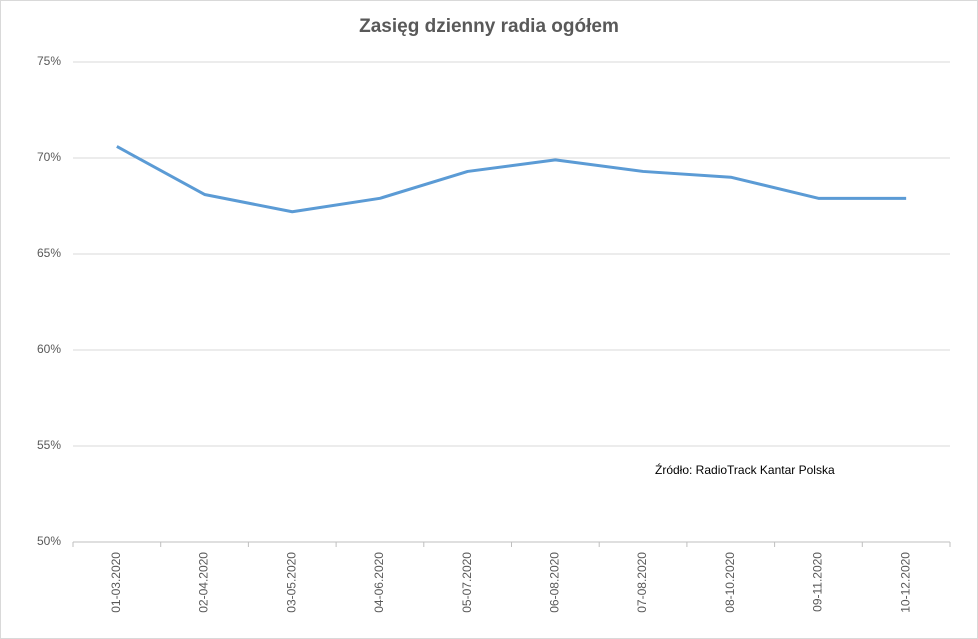 The height and width of the screenshot is (639, 978). What do you see at coordinates (49, 541) in the screenshot?
I see `y-tick-label: 50%` at bounding box center [49, 541].